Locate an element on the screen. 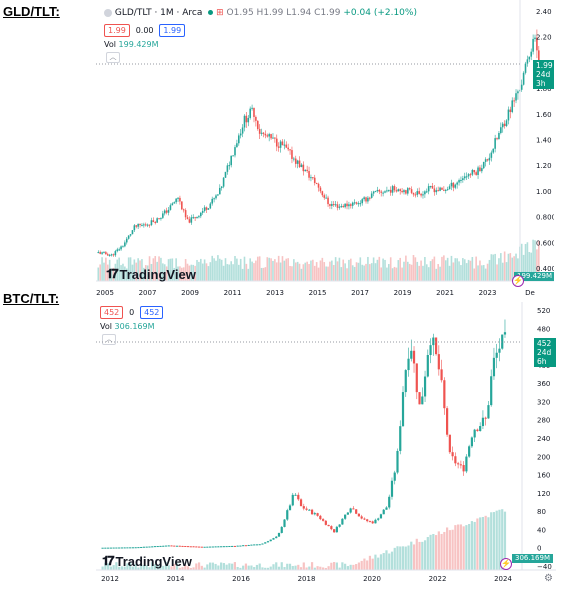 This screenshot has height=596, width=574. sell-button: 1.99 is located at coordinates (117, 30).